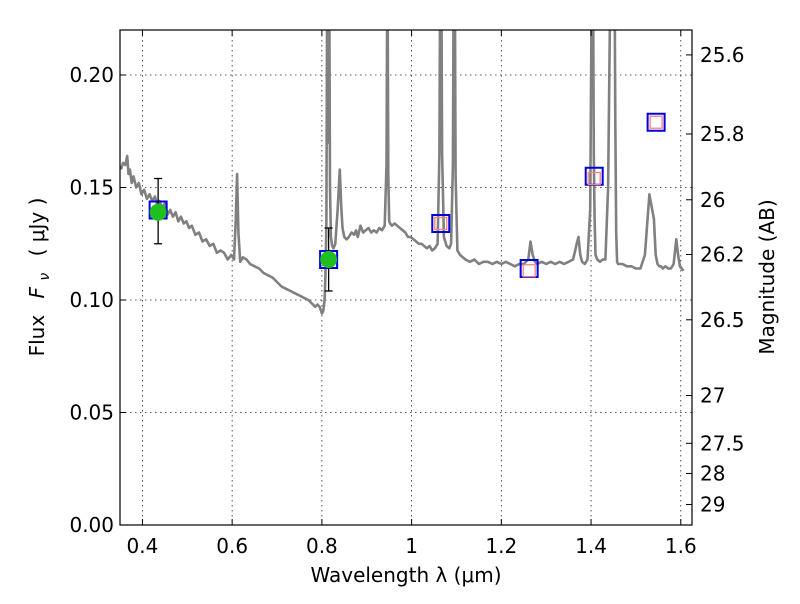  I want to click on right-tick-label: 26.2, so click(722, 254).